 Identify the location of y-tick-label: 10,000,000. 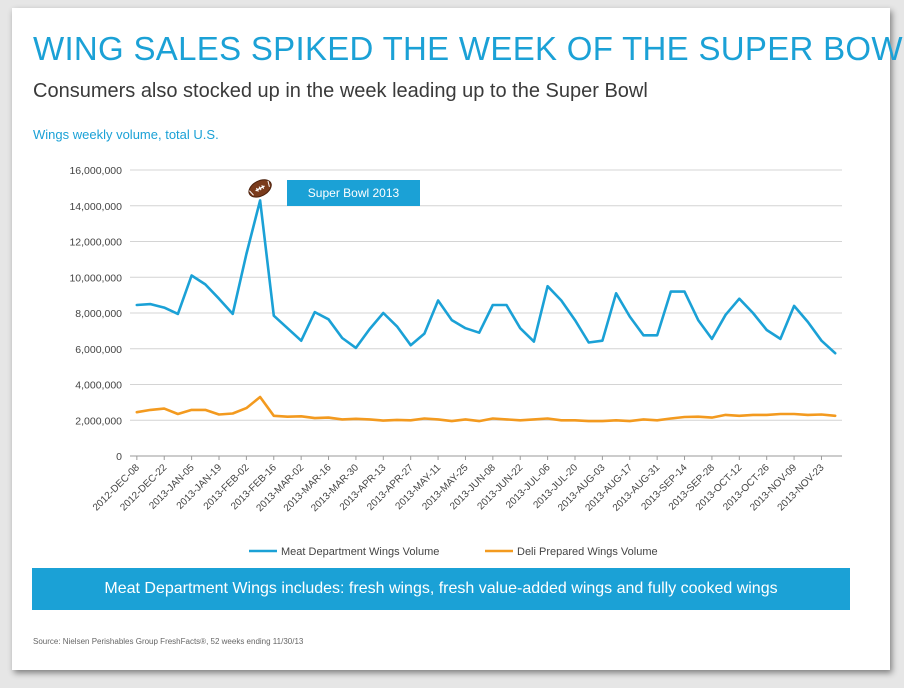
(95, 278).